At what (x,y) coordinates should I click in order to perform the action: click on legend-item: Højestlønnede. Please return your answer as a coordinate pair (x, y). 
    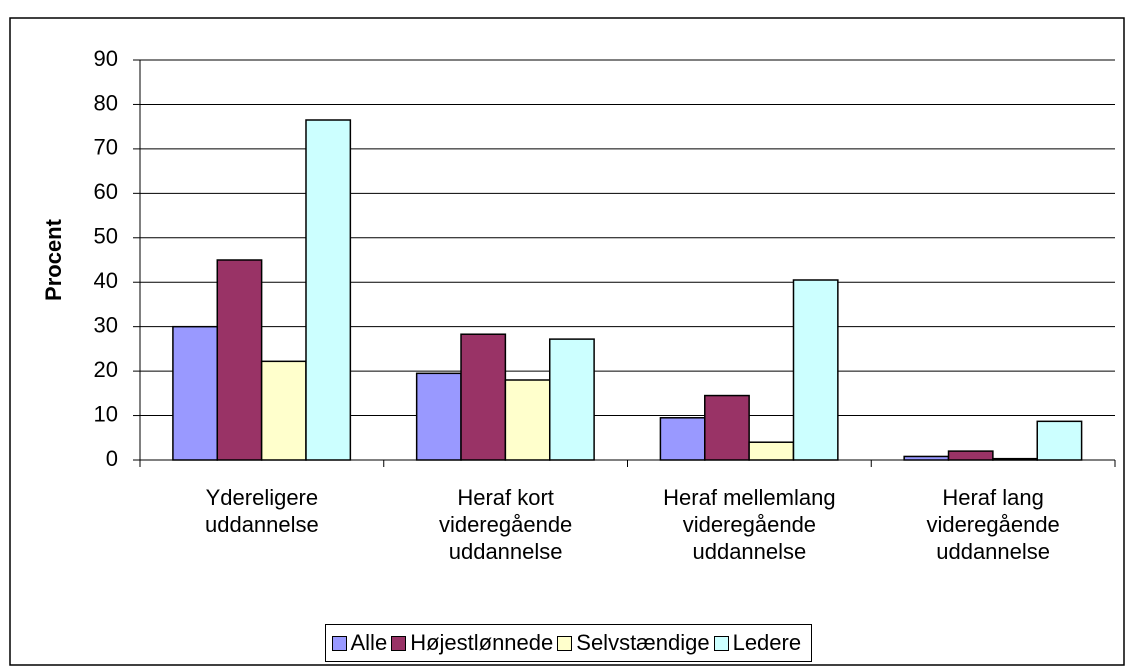
    Looking at the image, I should click on (472, 643).